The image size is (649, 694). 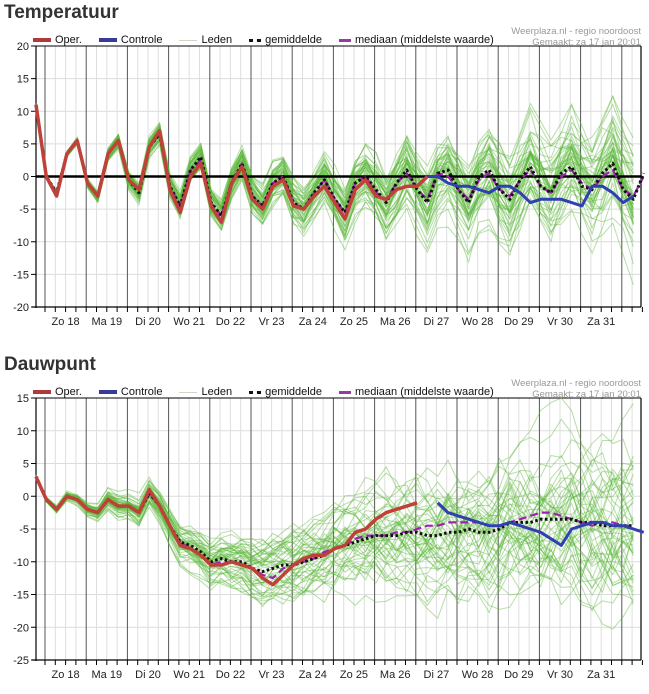 I want to click on credit-source: Weerplaza.nl - regio noordoost, so click(x=576, y=383).